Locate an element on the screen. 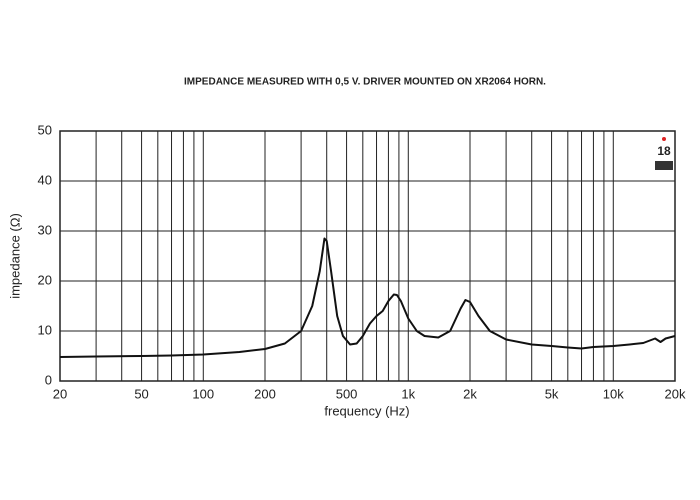  x-tick-label: 20 is located at coordinates (60, 393).